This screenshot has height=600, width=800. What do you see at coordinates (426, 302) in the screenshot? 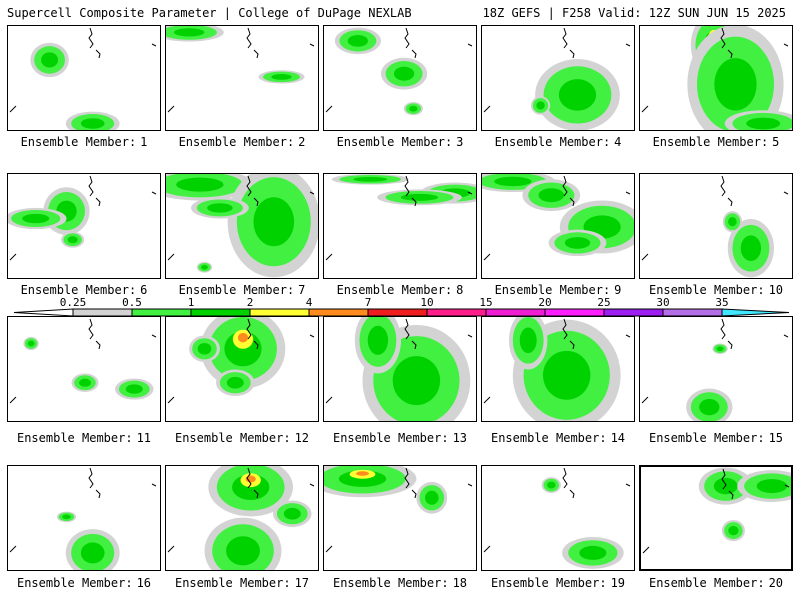
I see `colorbar-tick-label: 10` at bounding box center [426, 302].